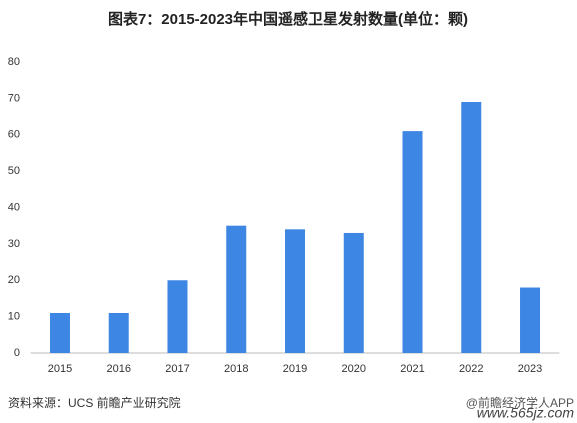 Image resolution: width=577 pixels, height=423 pixels. What do you see at coordinates (471, 369) in the screenshot?
I see `x-tick-label: 2022` at bounding box center [471, 369].